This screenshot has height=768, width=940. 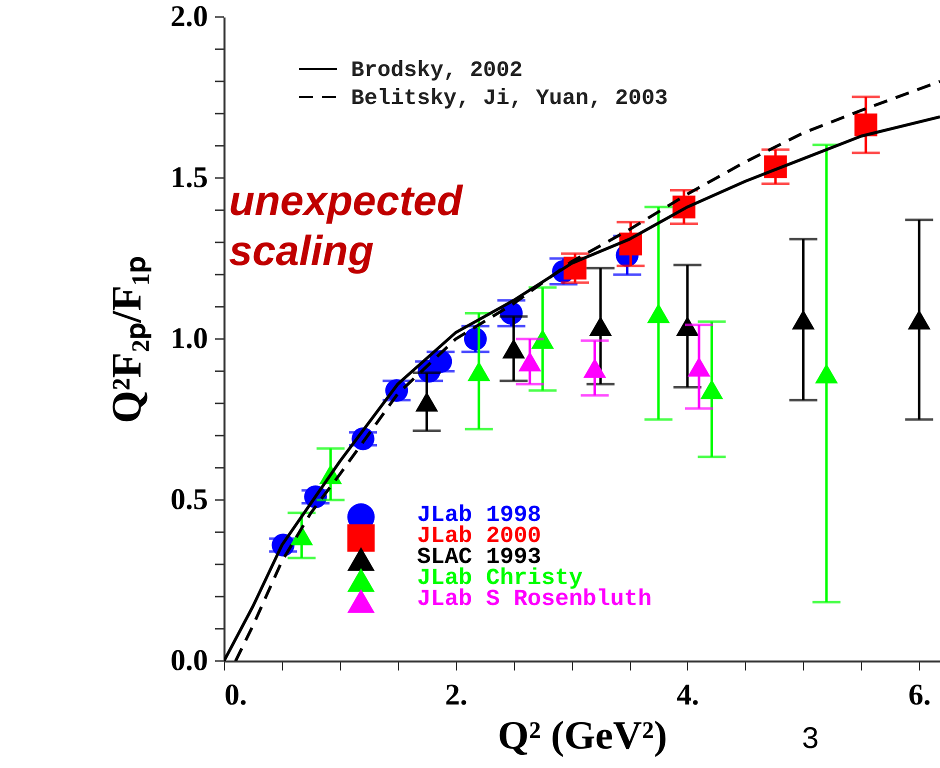 I want to click on legend-label: Brodsky, 2002, so click(x=437, y=70).